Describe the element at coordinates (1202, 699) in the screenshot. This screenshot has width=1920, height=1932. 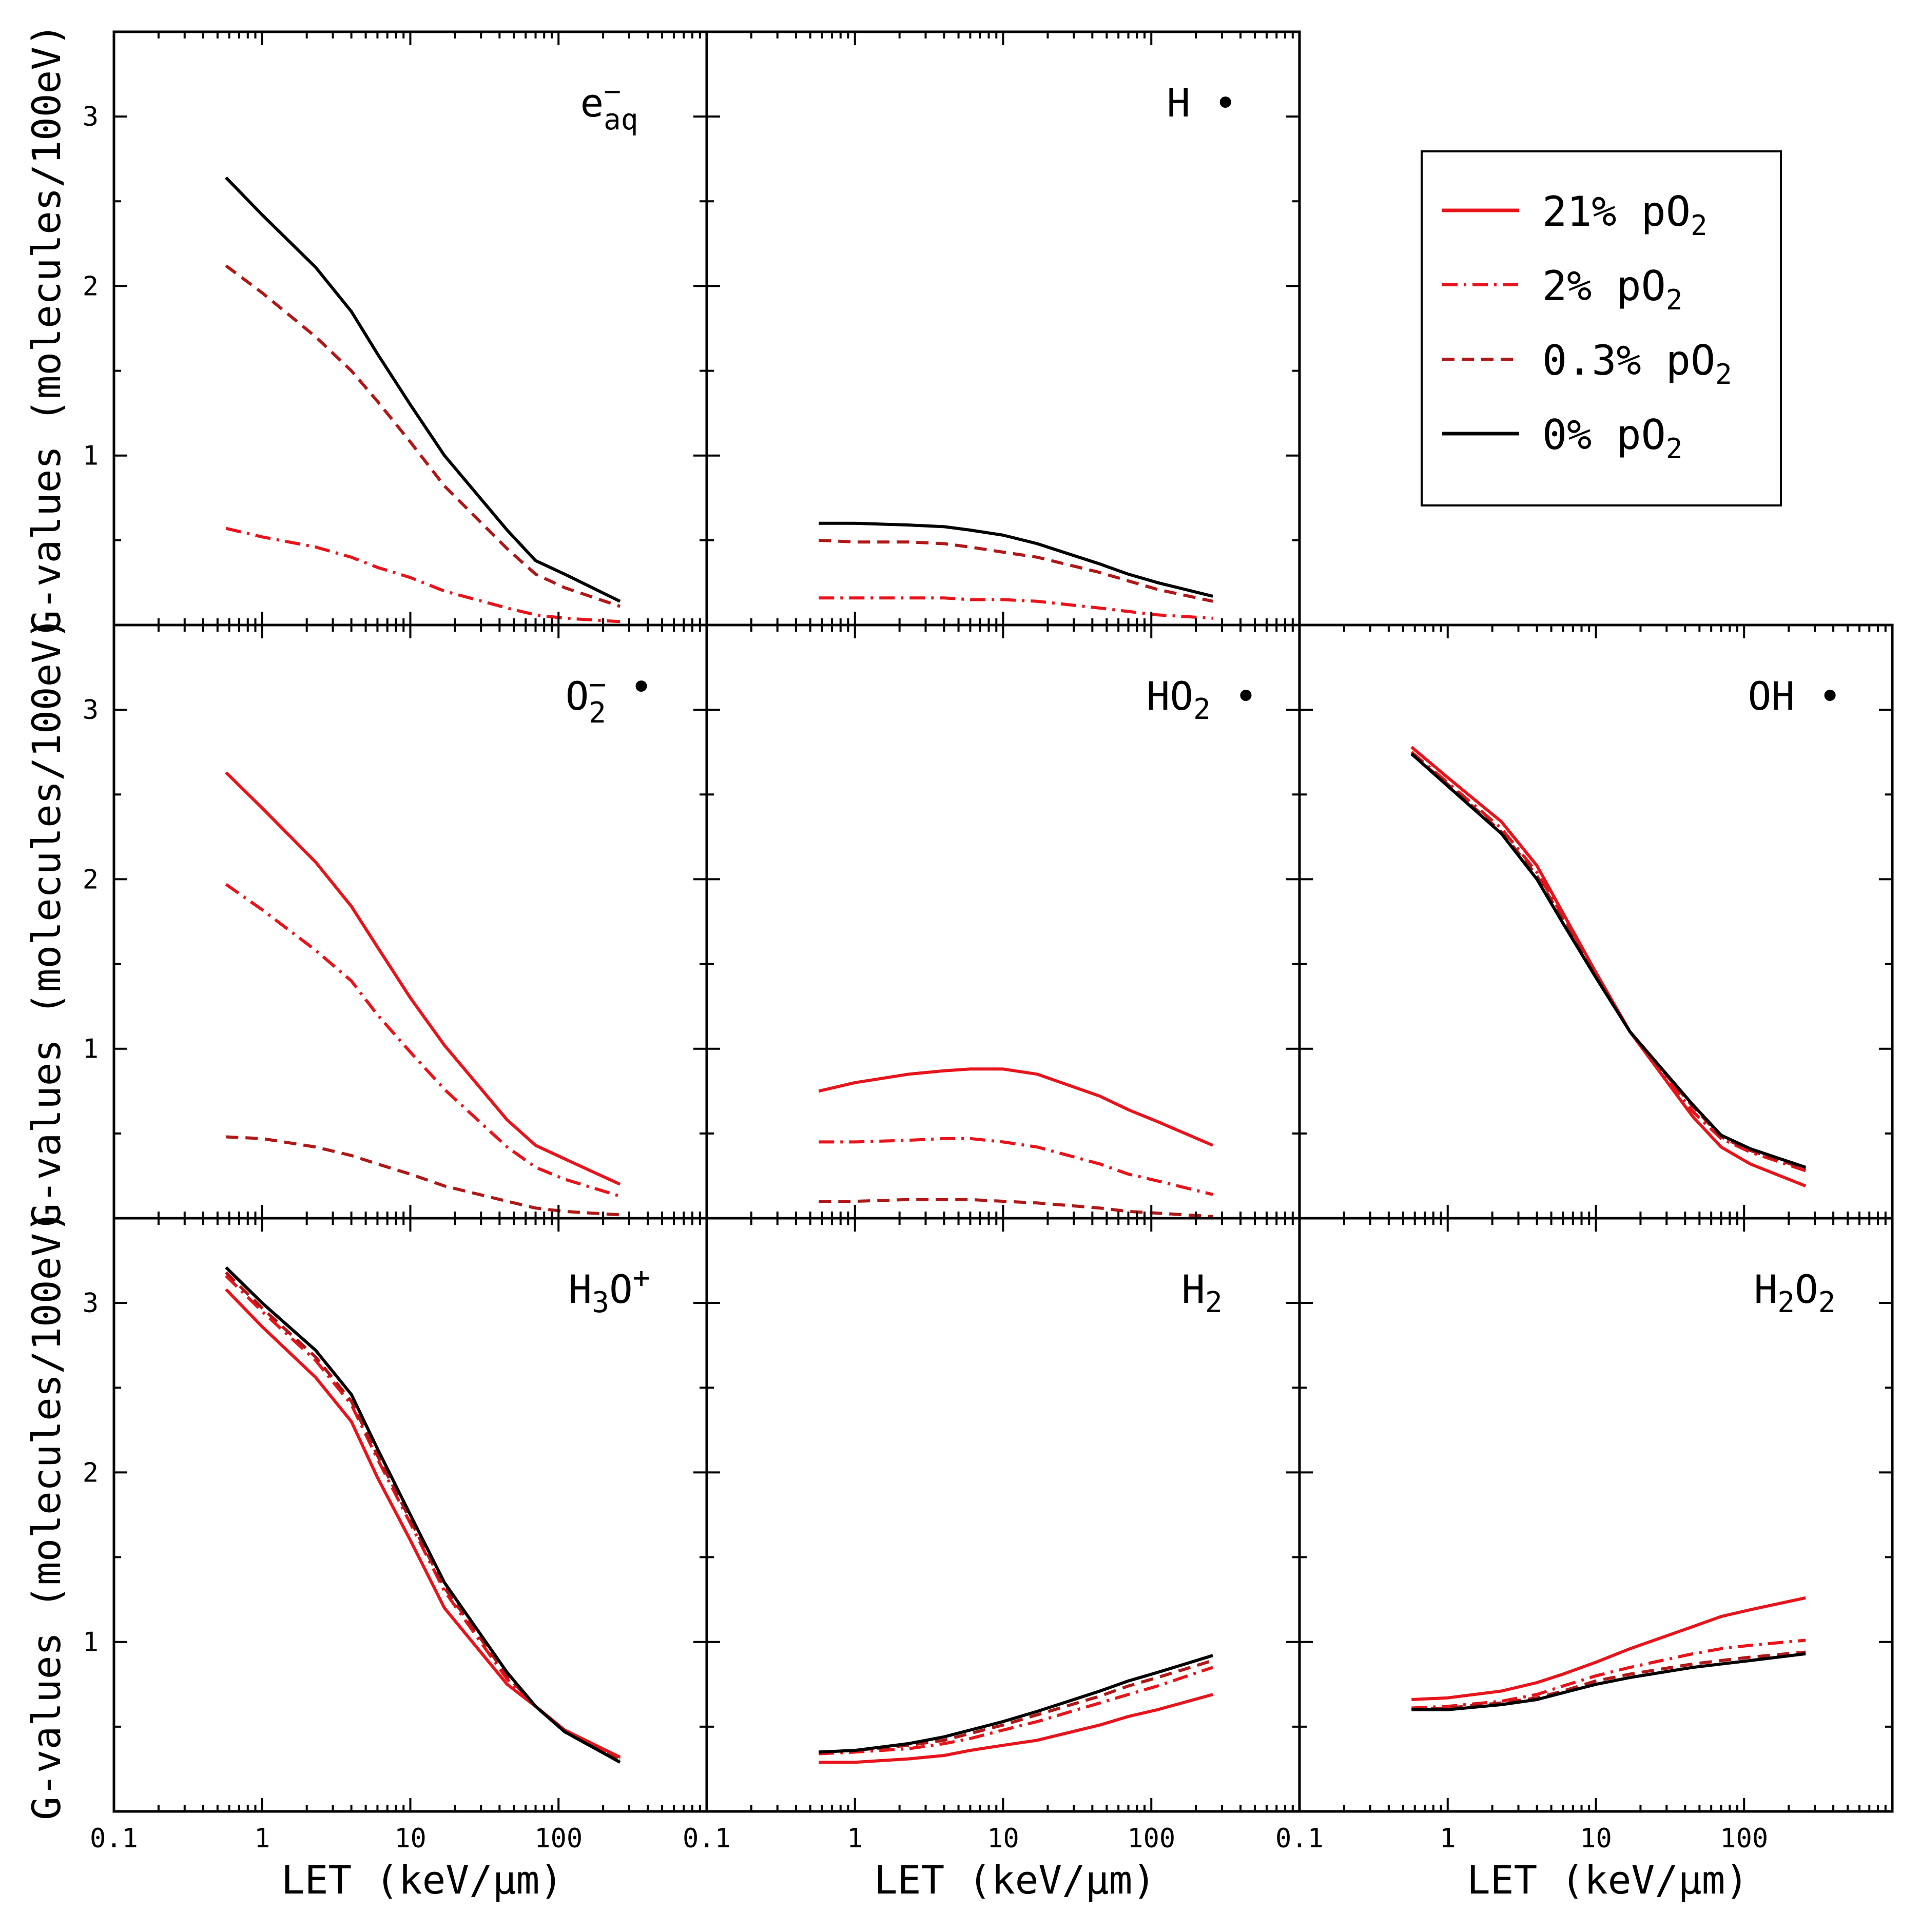
I see `species-label: HO2 •` at that location.